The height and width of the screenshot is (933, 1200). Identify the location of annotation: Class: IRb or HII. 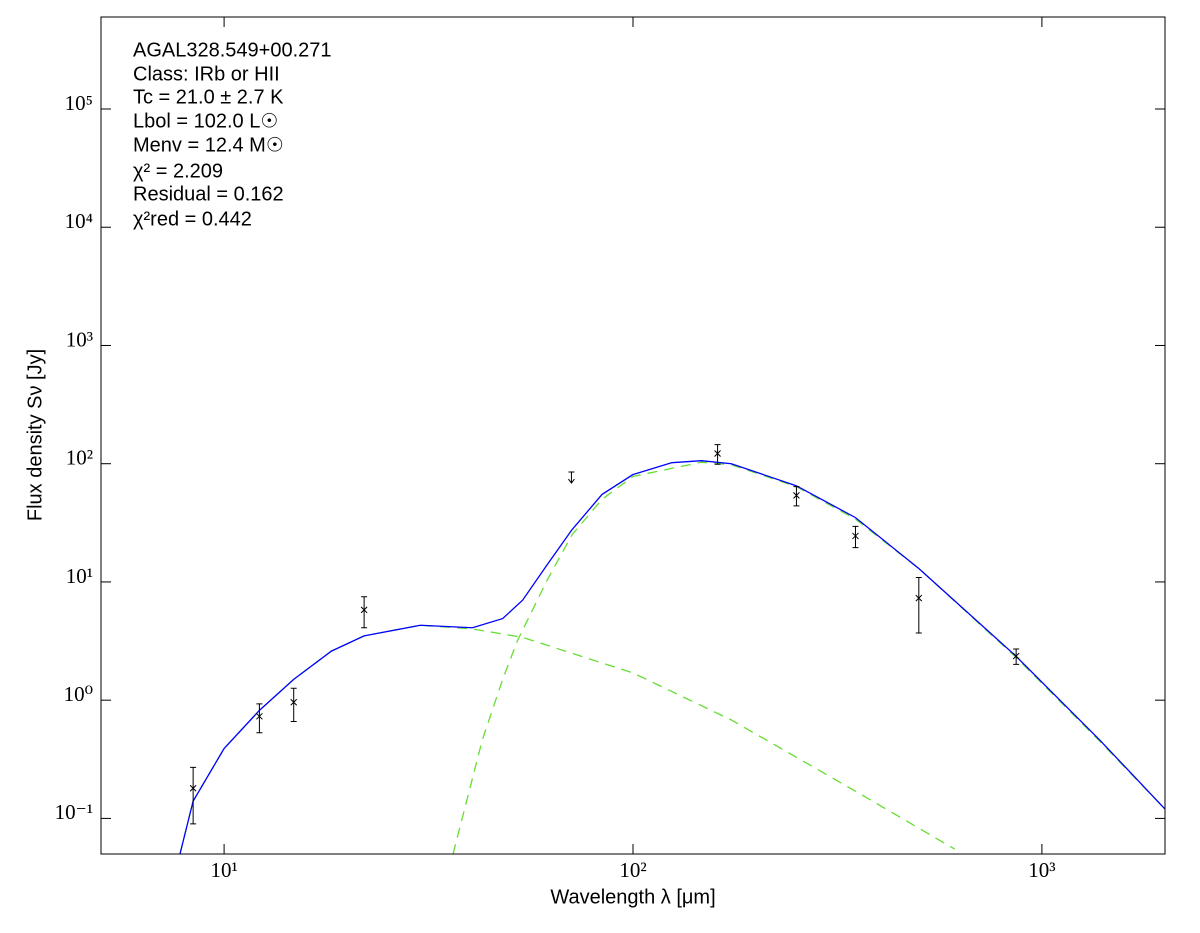
(206, 74).